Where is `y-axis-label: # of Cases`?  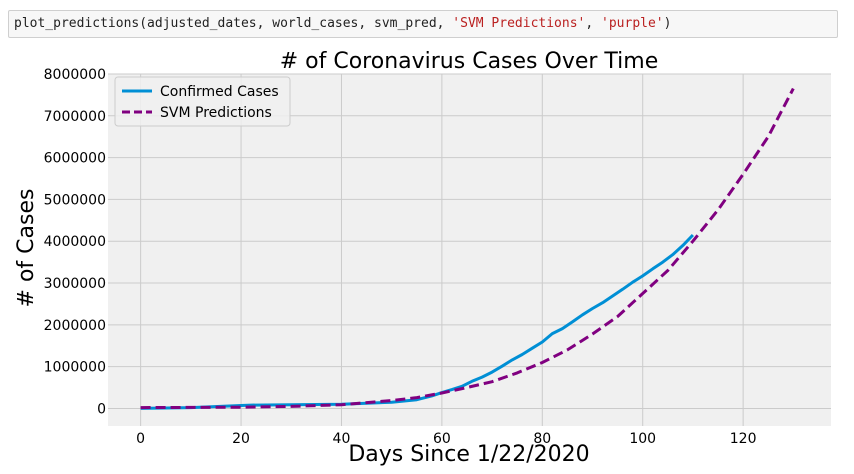 y-axis-label: # of Cases is located at coordinates (26, 248).